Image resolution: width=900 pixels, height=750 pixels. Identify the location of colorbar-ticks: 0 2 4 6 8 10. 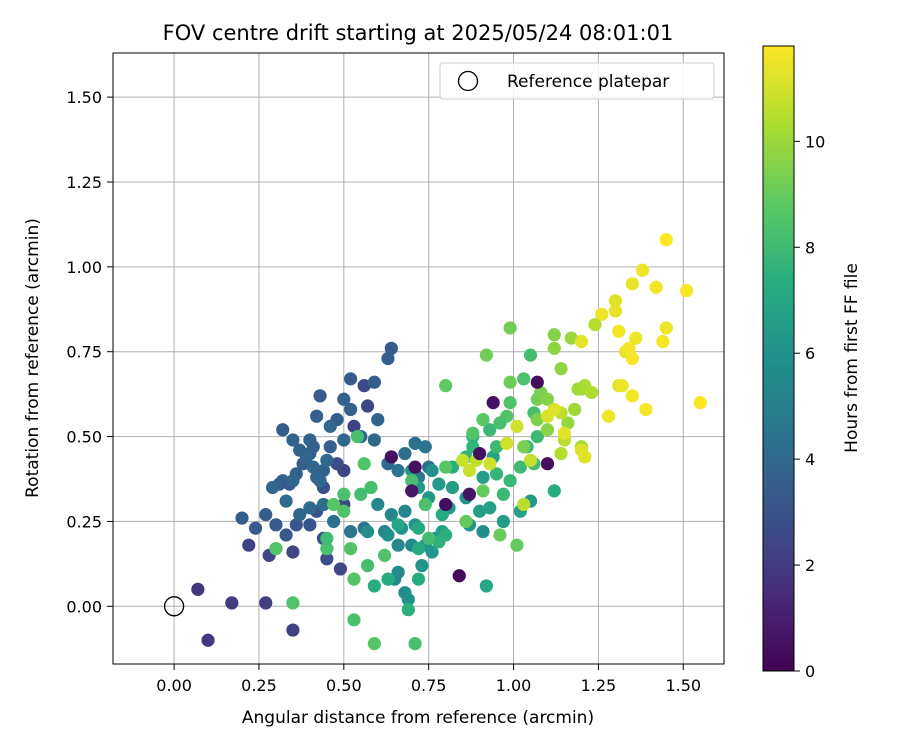
(809, 406).